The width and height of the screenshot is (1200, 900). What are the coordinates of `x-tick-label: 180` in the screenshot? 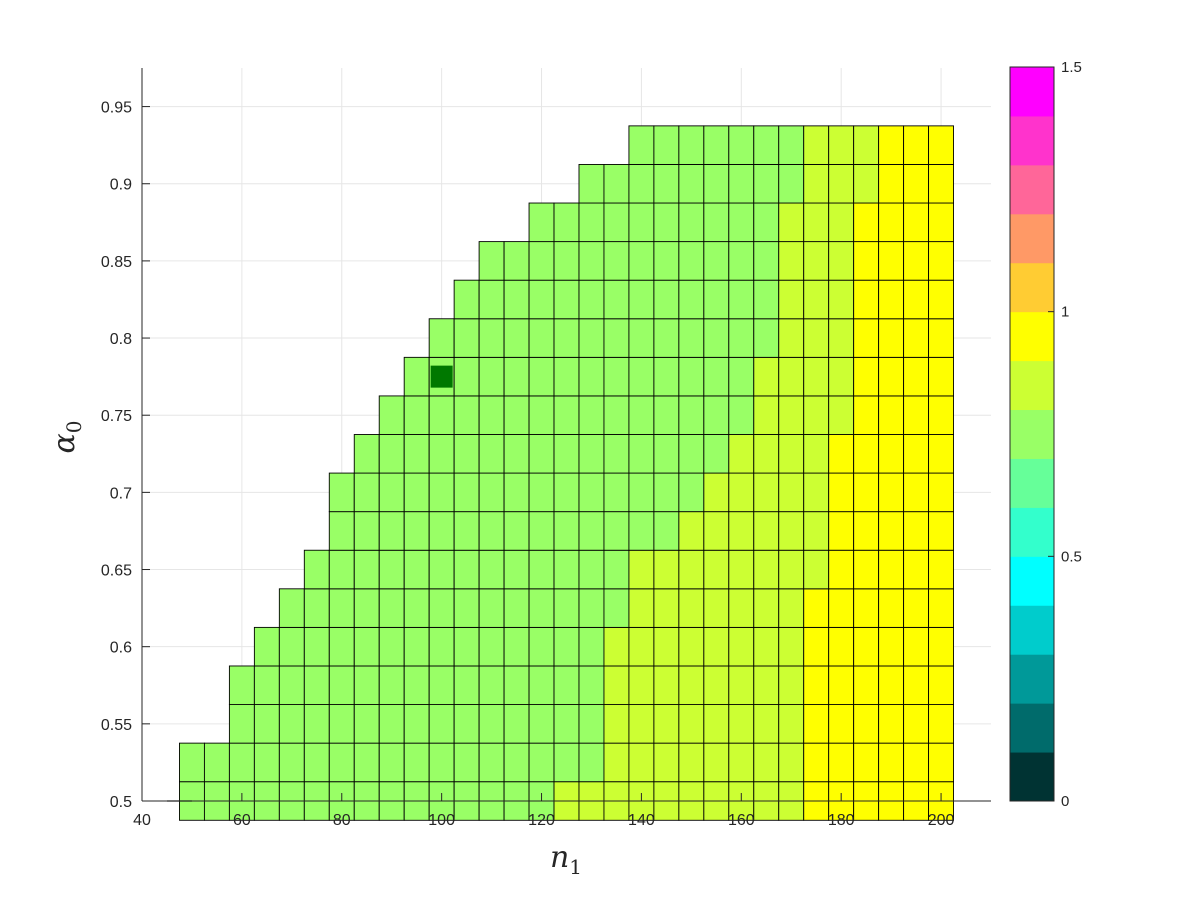 It's located at (841, 820).